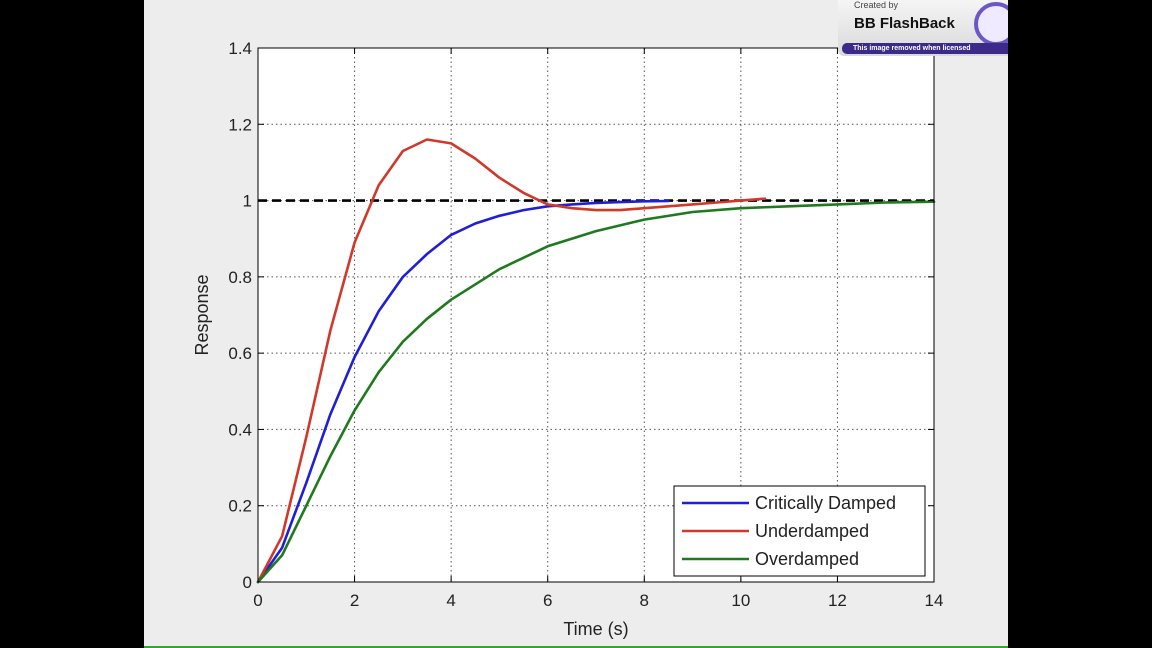 The width and height of the screenshot is (1152, 648). What do you see at coordinates (202, 314) in the screenshot?
I see `y-axis-label: Response` at bounding box center [202, 314].